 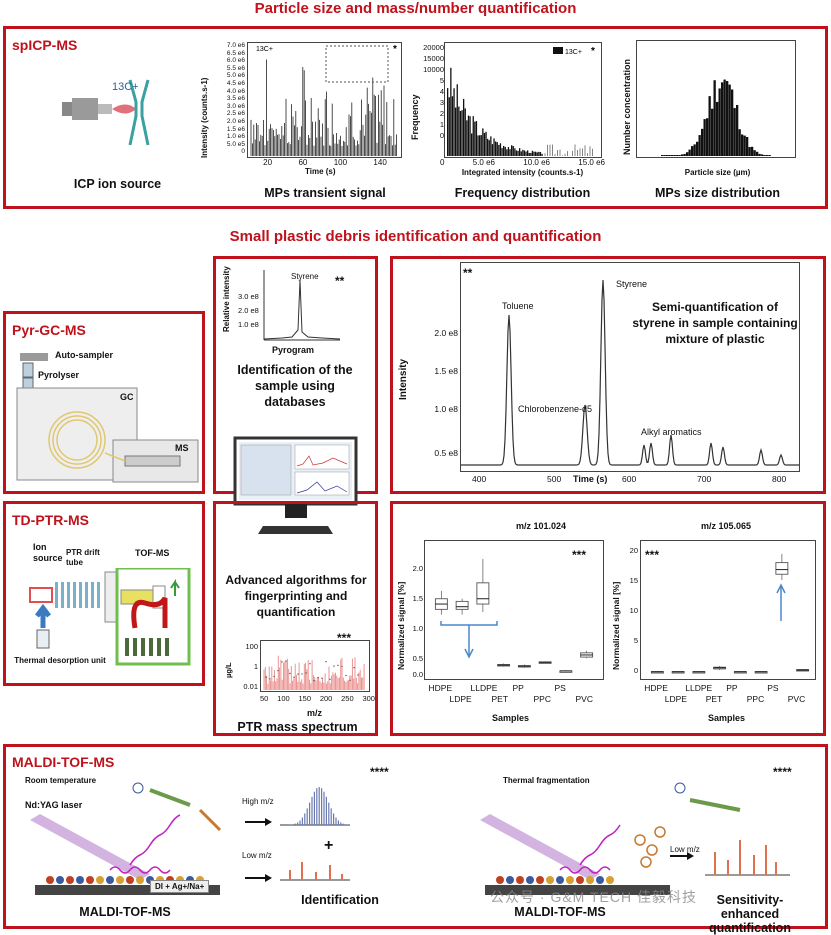 What do you see at coordinates (49, 330) in the screenshot?
I see `pyr-label: Pyr-GC-MS` at bounding box center [49, 330].